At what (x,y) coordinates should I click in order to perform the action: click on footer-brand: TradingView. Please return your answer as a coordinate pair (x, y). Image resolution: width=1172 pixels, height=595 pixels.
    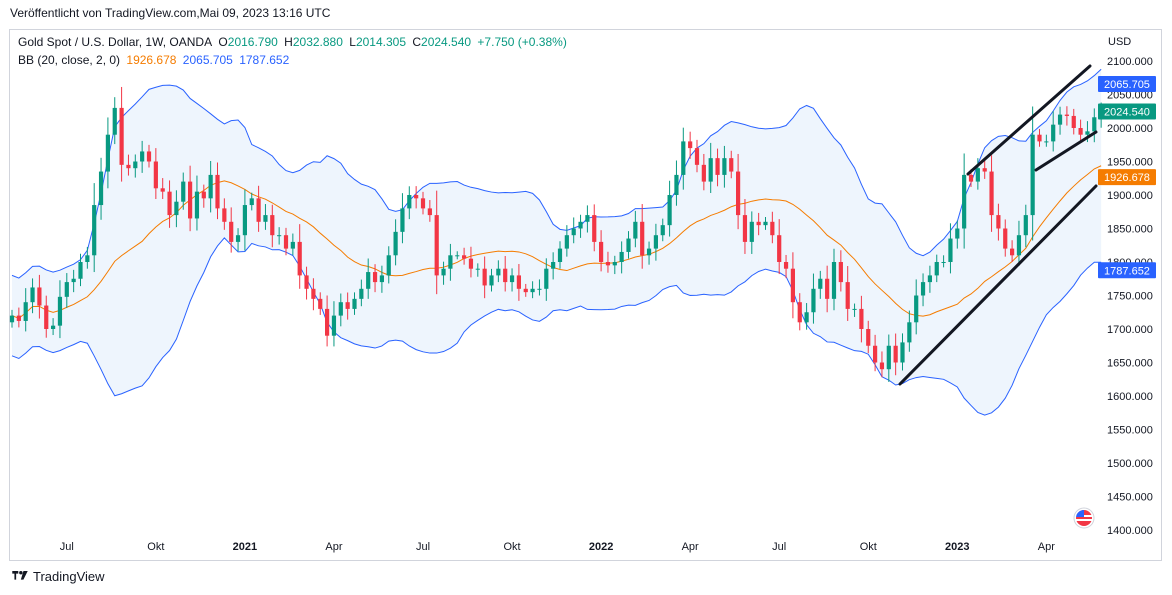
    Looking at the image, I should click on (69, 576).